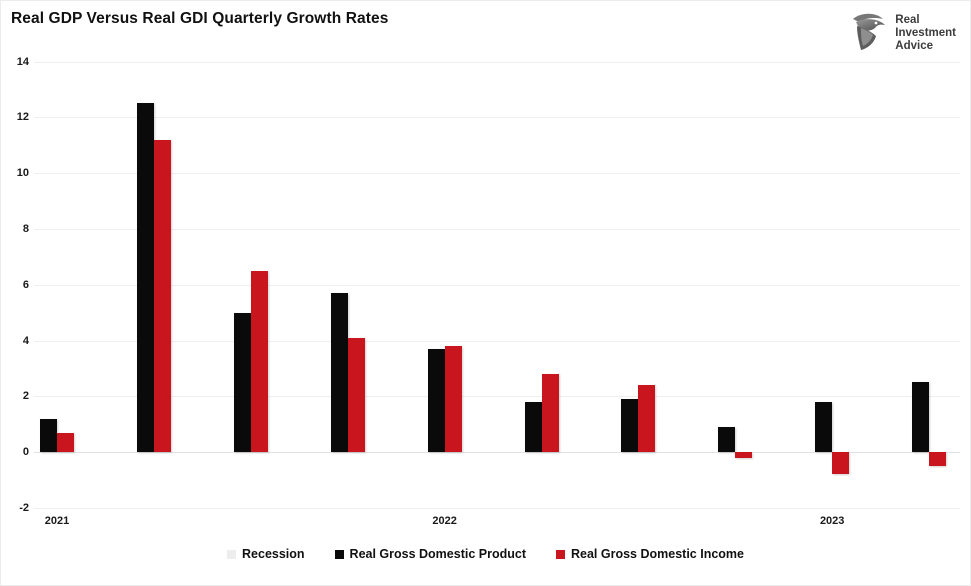 The height and width of the screenshot is (586, 971). Describe the element at coordinates (57, 520) in the screenshot. I see `x-axis-year-label: 2021` at that location.